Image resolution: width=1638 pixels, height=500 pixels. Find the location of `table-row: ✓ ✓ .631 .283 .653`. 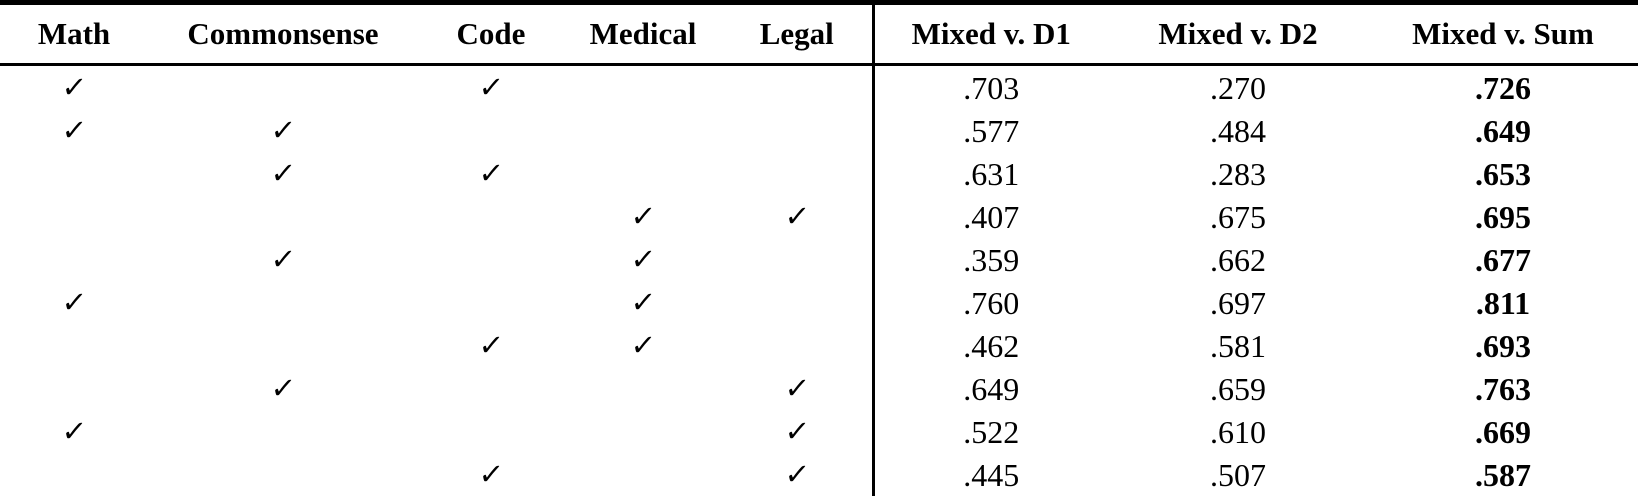

table-row: ✓ ✓ .631 .283 .653 is located at coordinates (819, 173).